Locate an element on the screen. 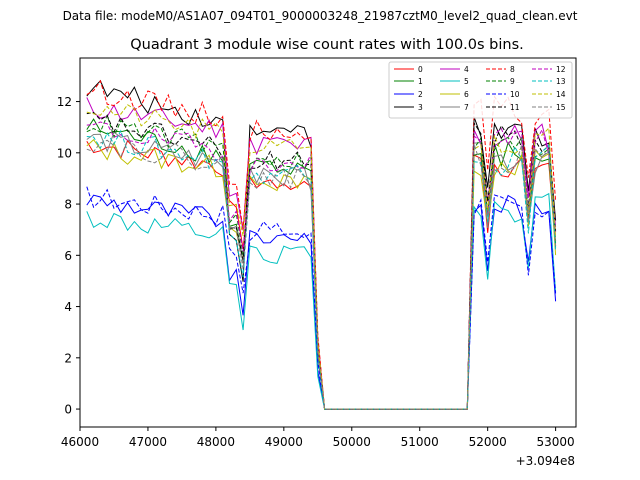  legend-label-3: 3 is located at coordinates (420, 107).